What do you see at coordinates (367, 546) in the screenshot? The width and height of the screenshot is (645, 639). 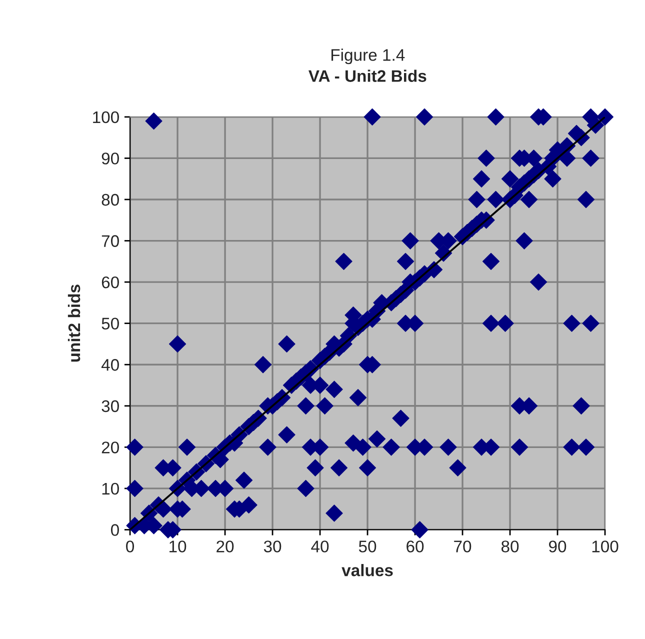 I see `x-tick-label: 50` at bounding box center [367, 546].